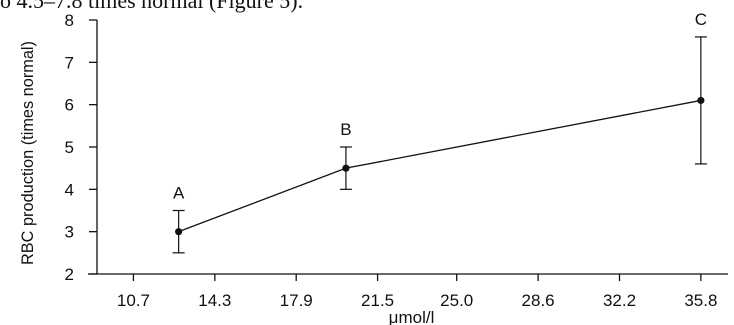  I want to click on caption-fragment: o 4.5–7.8 times normal (Figure 5)., so click(152, 6).